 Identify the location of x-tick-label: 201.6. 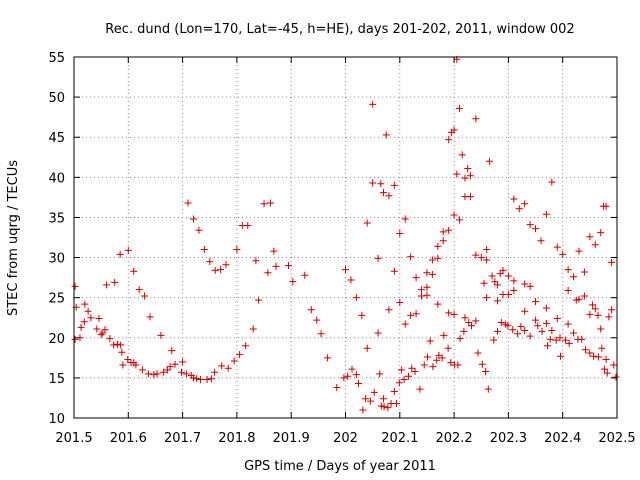
(128, 438).